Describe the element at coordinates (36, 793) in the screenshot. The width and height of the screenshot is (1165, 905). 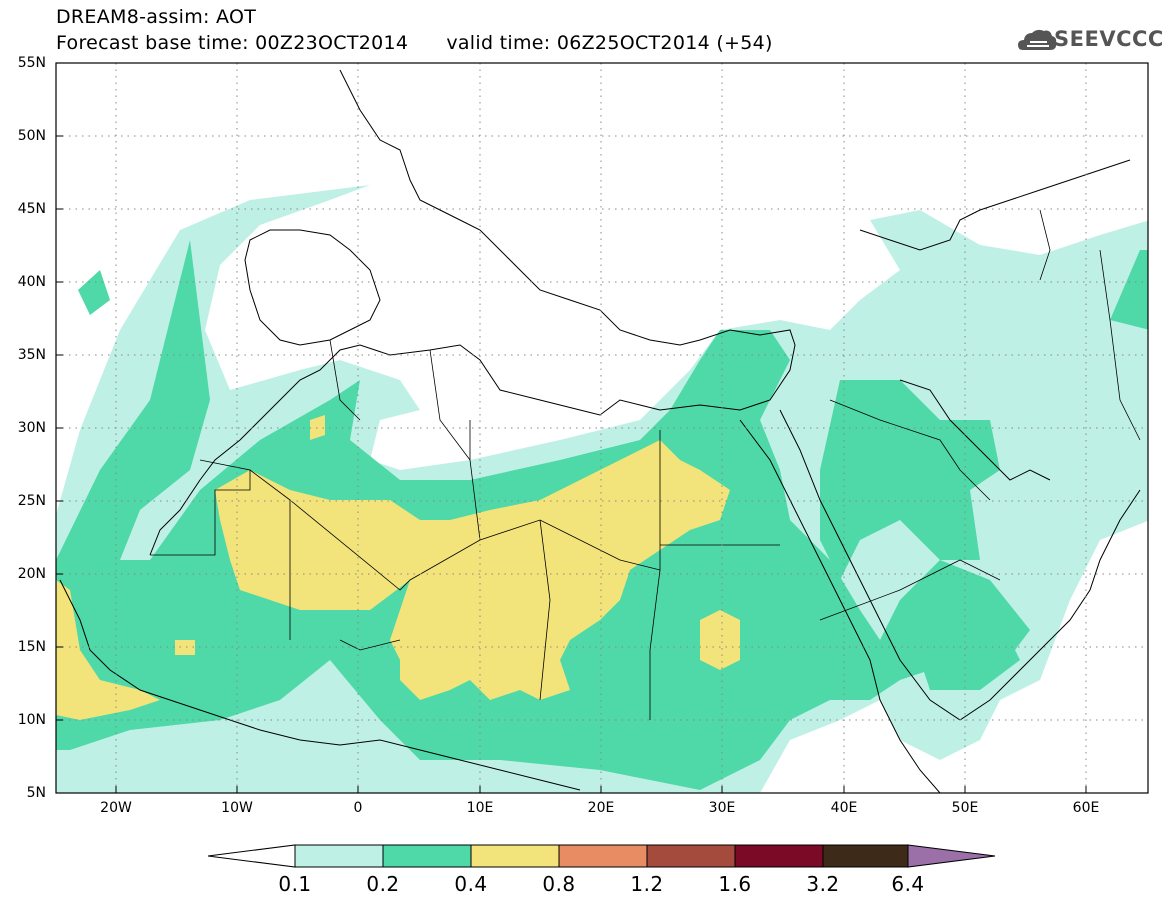
I see `lat-label: 5N` at that location.